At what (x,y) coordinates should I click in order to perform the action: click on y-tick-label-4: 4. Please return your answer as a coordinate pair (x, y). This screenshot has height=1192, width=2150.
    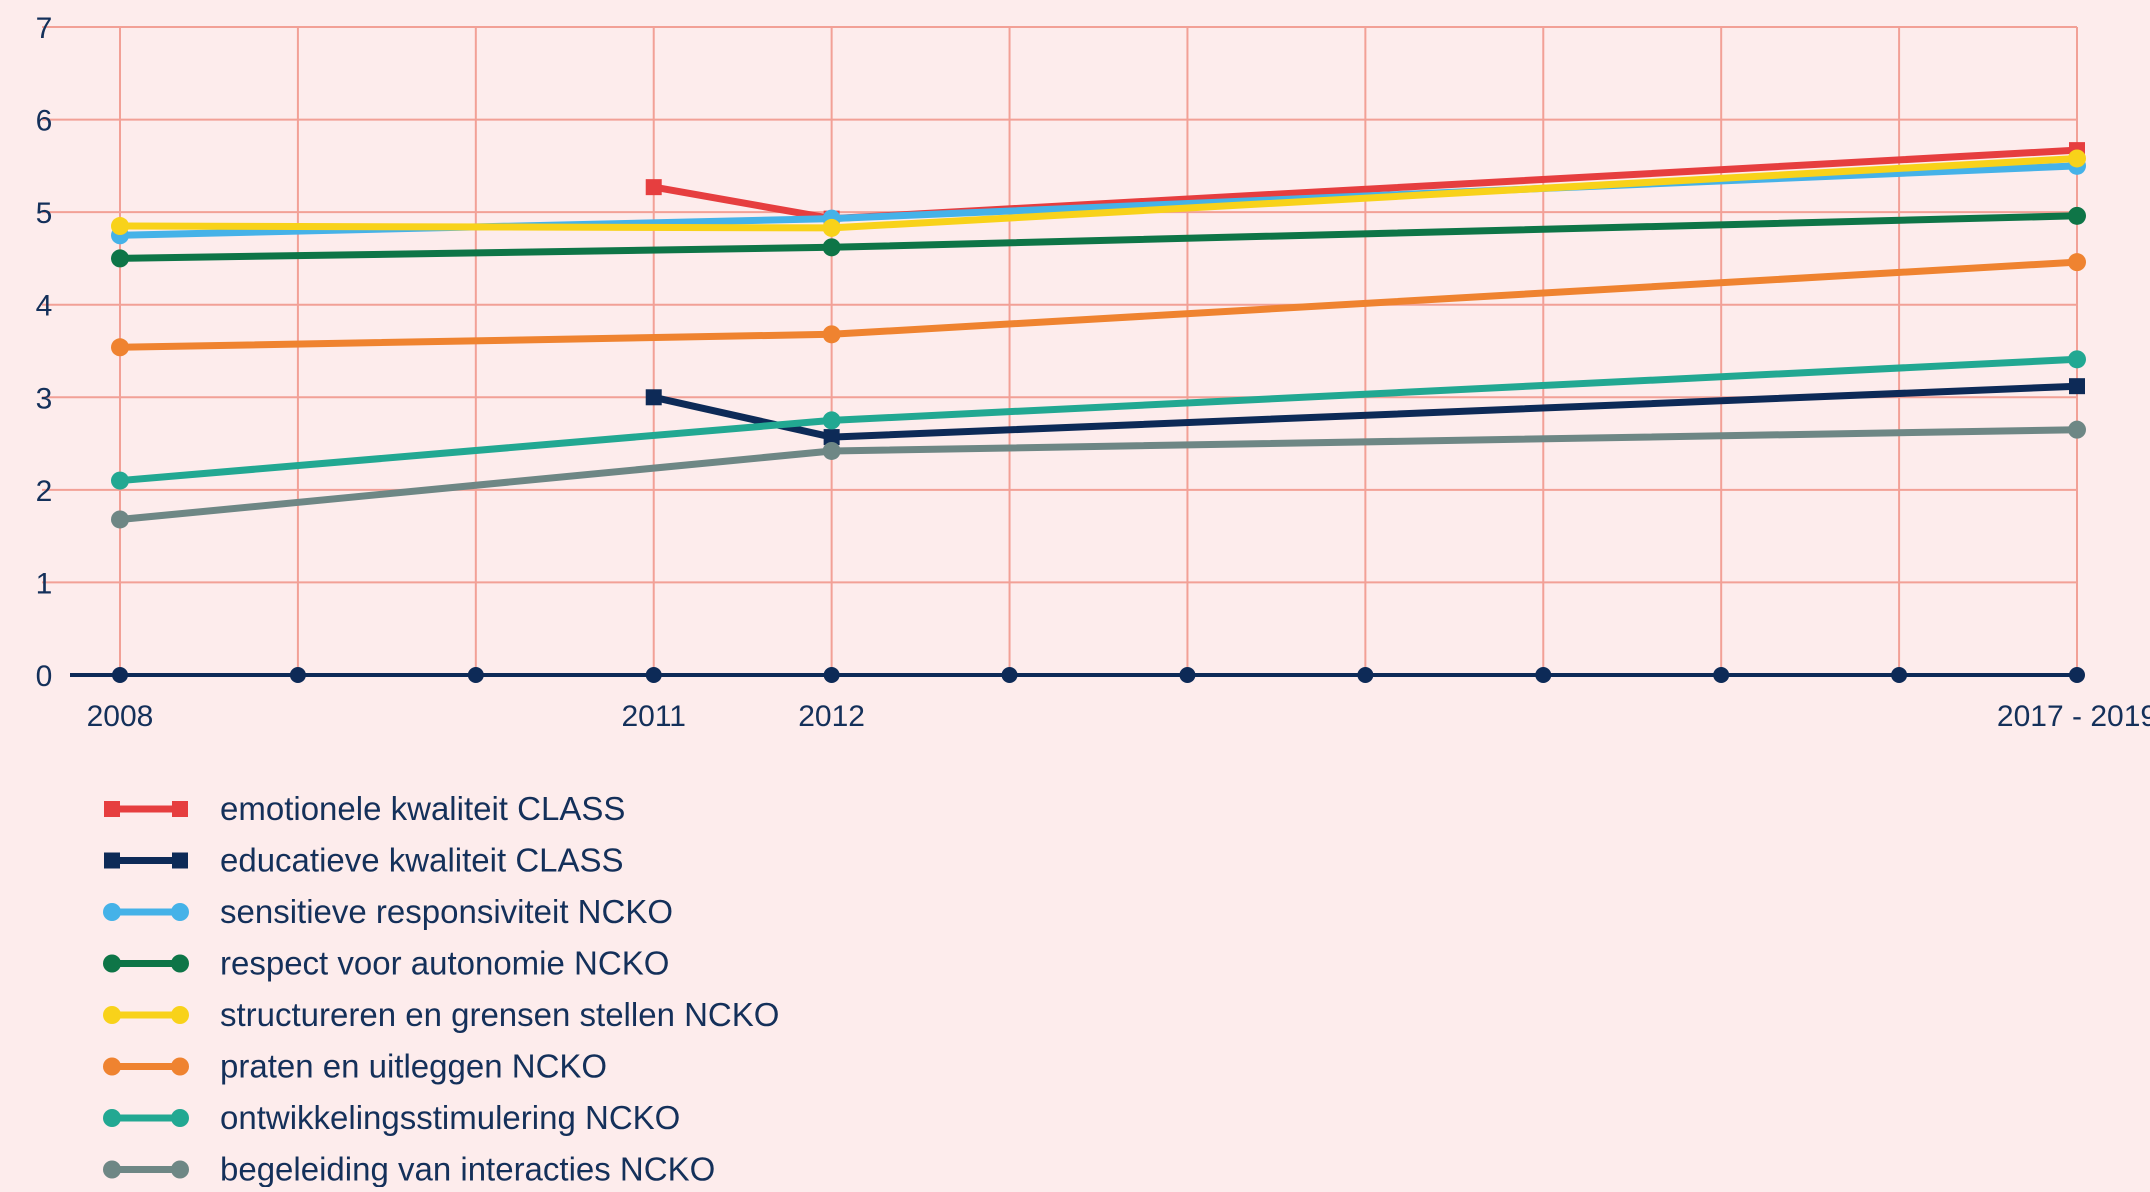
    Looking at the image, I should click on (44, 306).